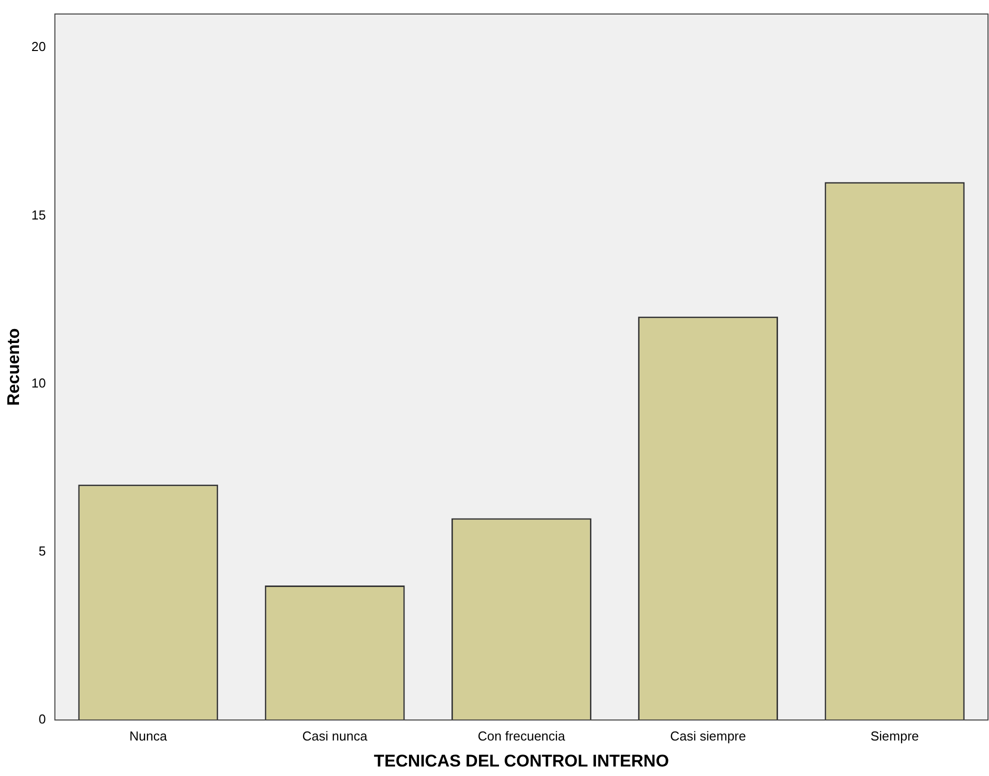 This screenshot has width=989, height=776. I want to click on y-tick-label: 20, so click(38, 46).